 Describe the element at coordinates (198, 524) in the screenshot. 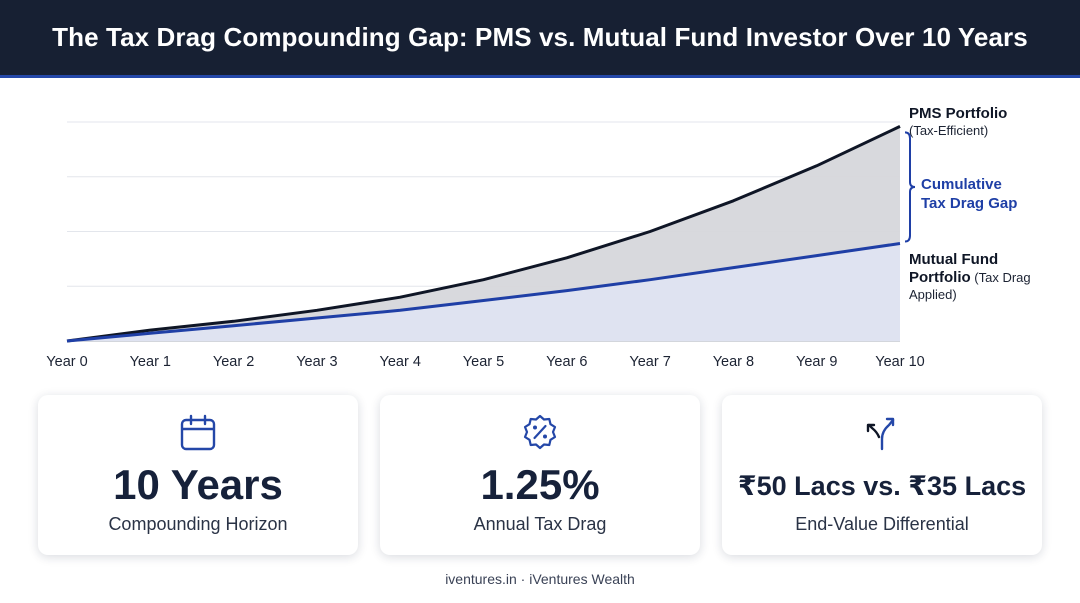

I see `stat-caption-horizon: Compounding Horizon` at that location.